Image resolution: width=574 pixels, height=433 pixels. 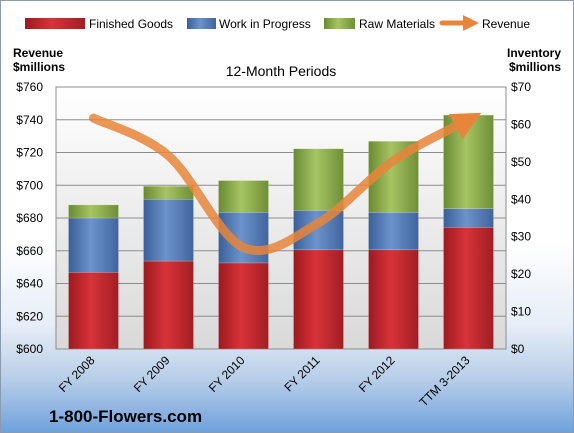 What do you see at coordinates (521, 218) in the screenshot?
I see `right-axis-ticks: $0 $10 $20 $30 $40 $50 $60 $70` at bounding box center [521, 218].